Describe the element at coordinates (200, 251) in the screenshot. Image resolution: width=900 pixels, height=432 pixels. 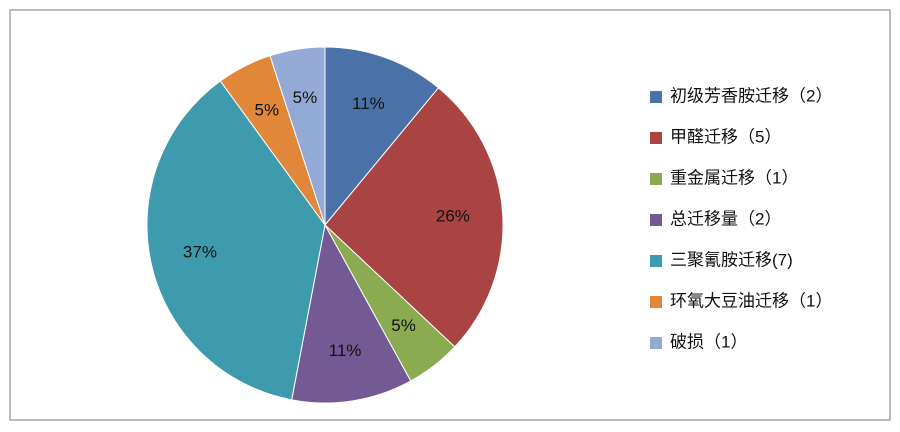
I see `data-label: 37%` at that location.